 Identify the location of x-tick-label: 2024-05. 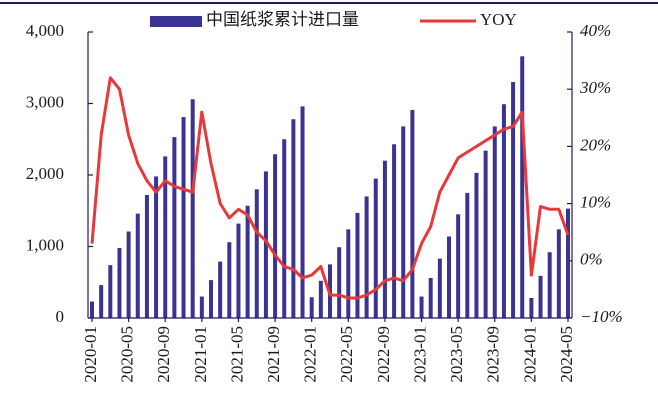
(566, 354).